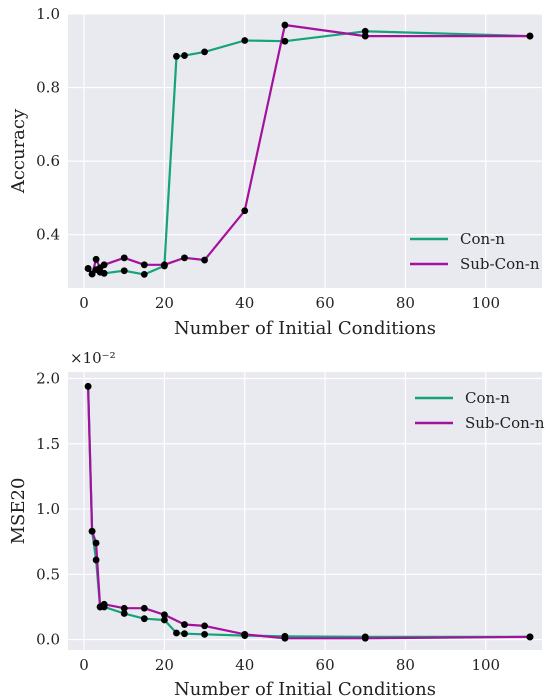 This screenshot has height=699, width=555. I want to click on y-tick-label: 1.5, so click(48, 444).